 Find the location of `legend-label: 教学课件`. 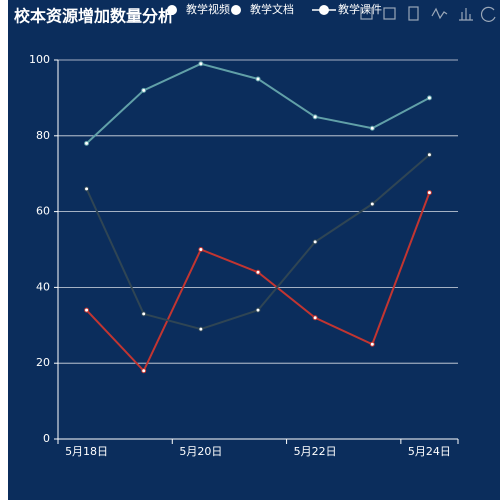

legend-label: 教学课件 is located at coordinates (360, 9).